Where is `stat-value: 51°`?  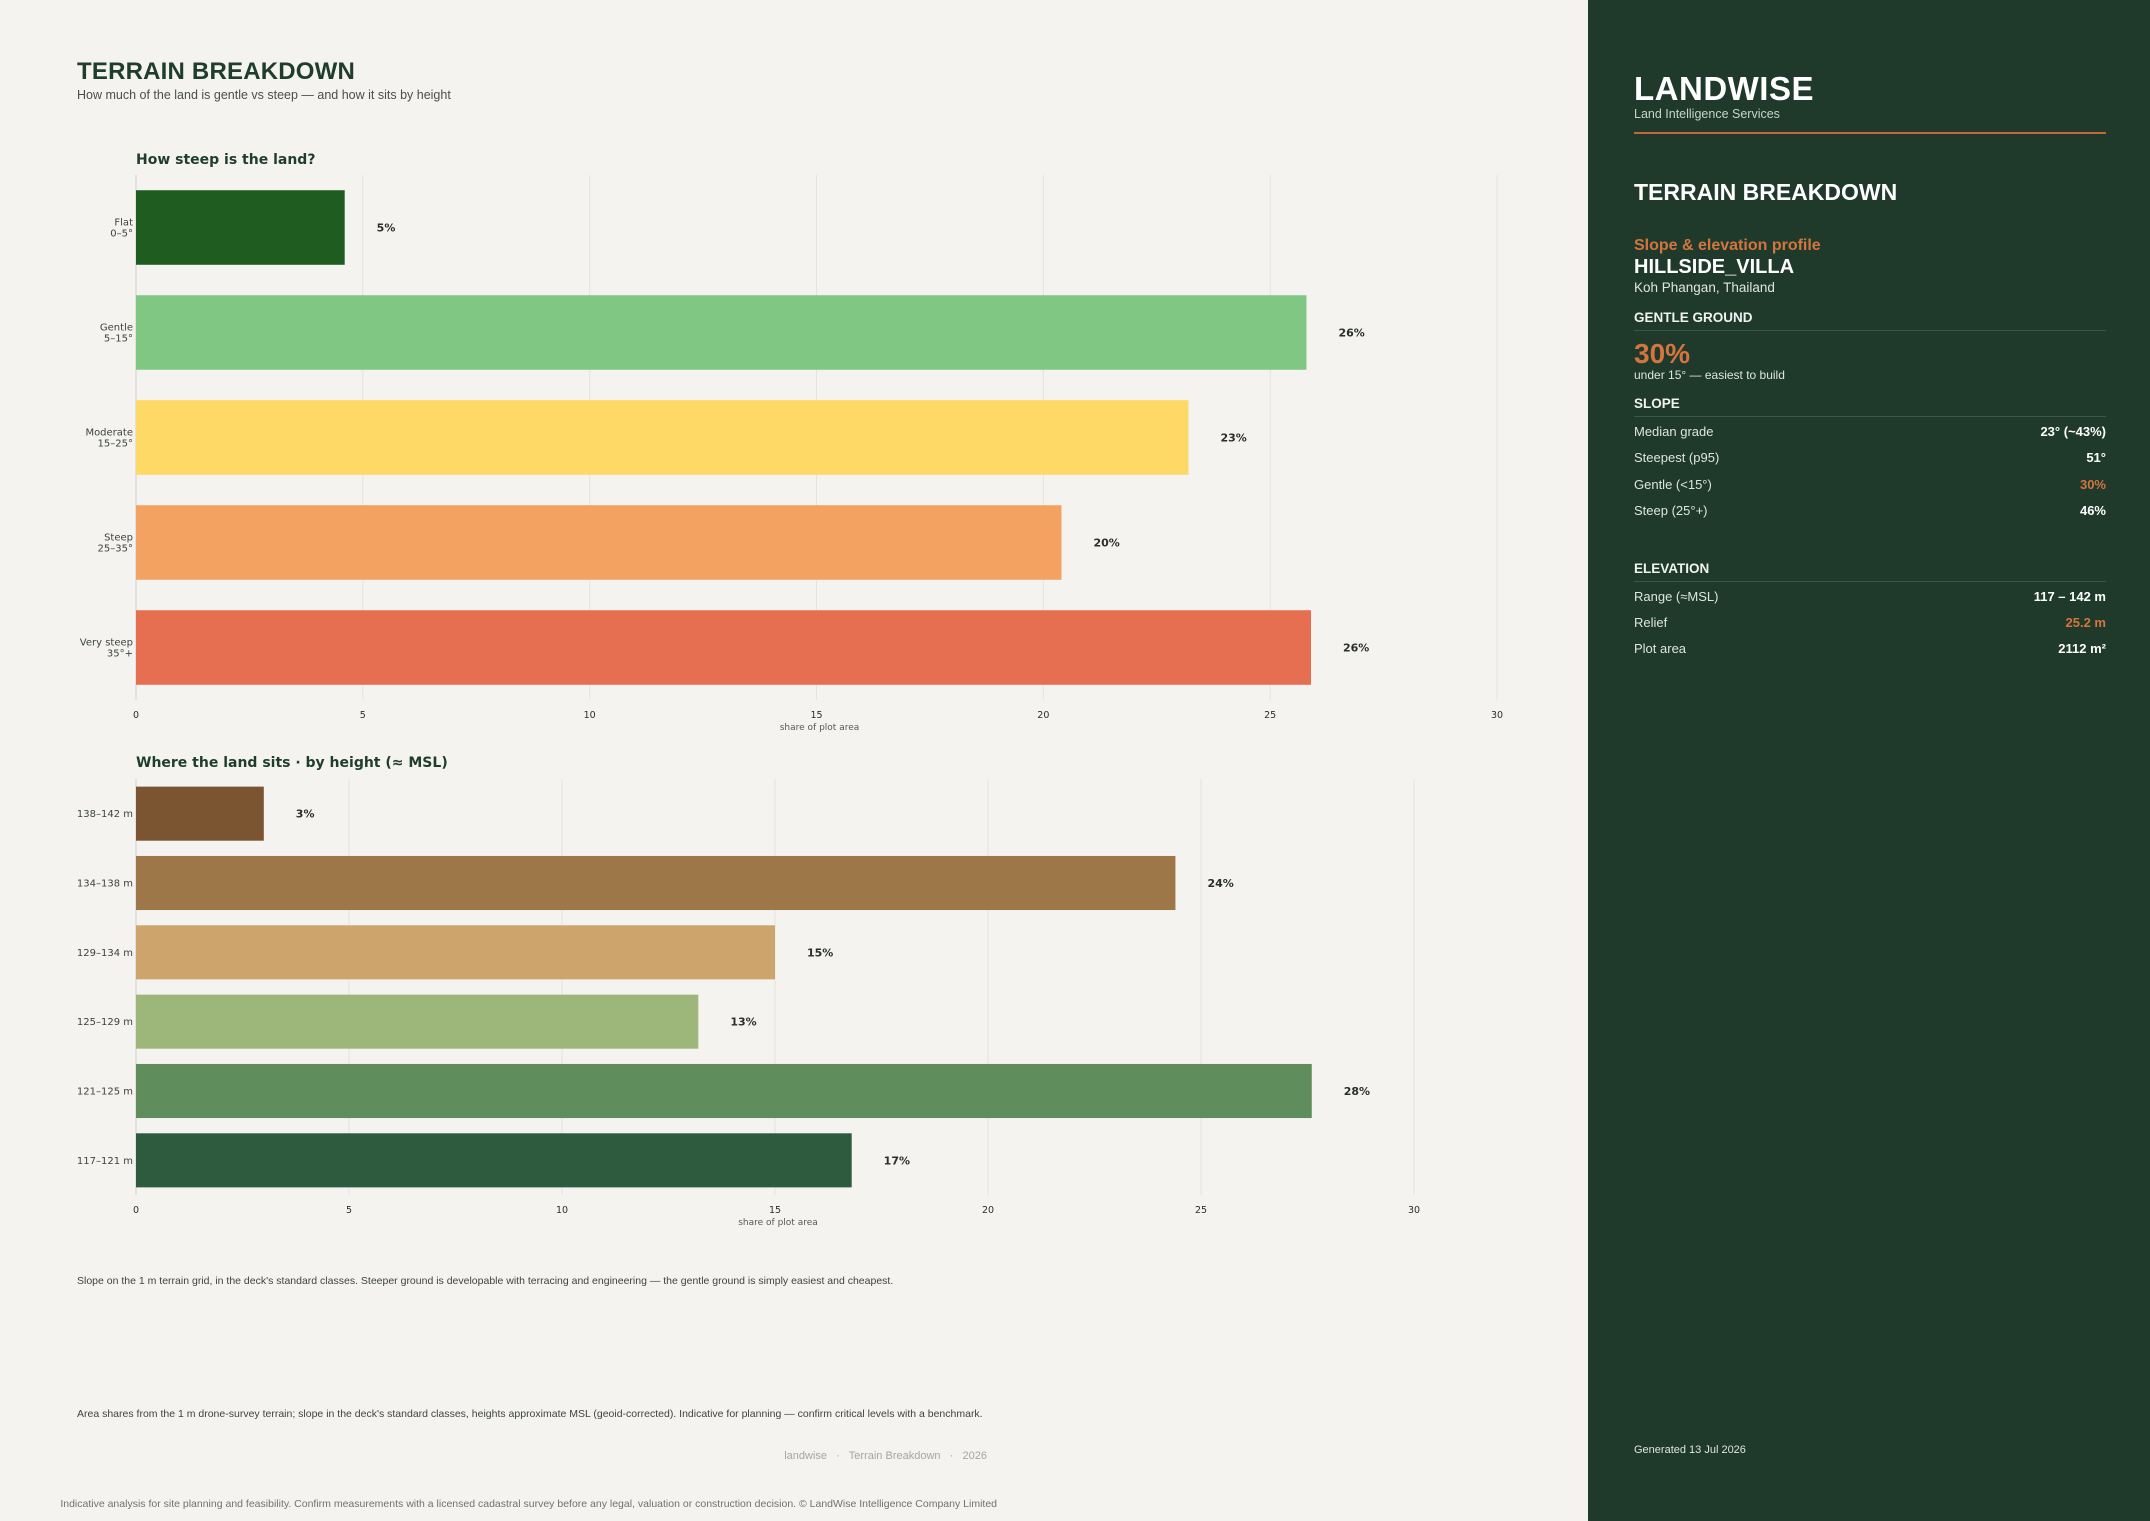
stat-value: 51° is located at coordinates (2096, 457).